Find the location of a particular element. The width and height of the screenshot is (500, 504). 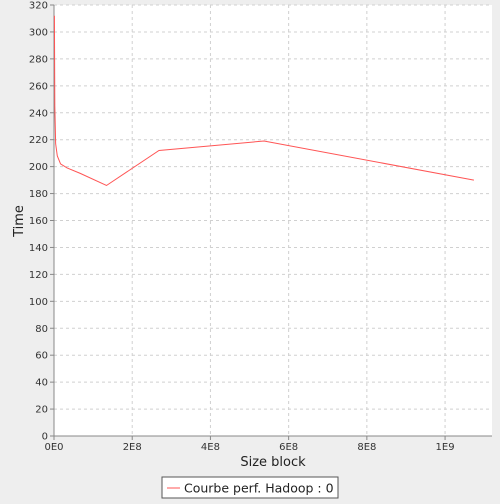

y-tick-label: 220 is located at coordinates (38, 140).